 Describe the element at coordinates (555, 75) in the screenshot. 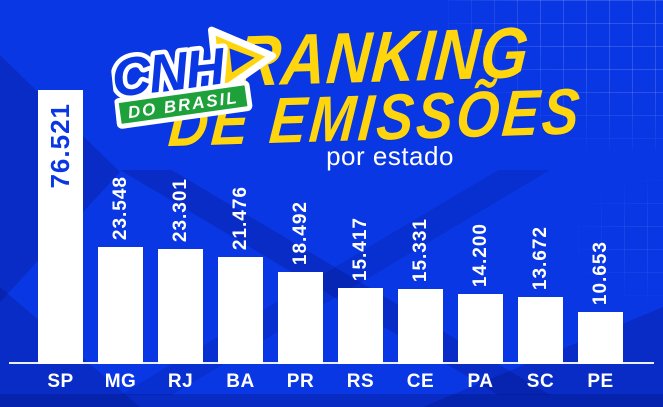

I see `bg-grid-top-right` at that location.